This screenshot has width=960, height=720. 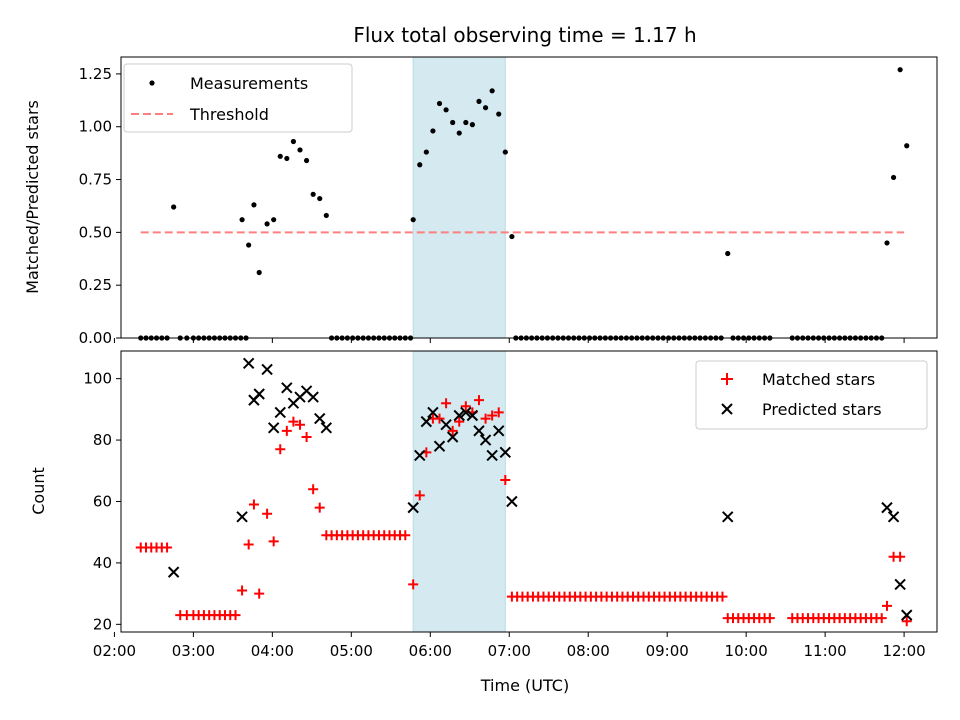 What do you see at coordinates (459, 197) in the screenshot?
I see `top-panel-highlight-span` at bounding box center [459, 197].